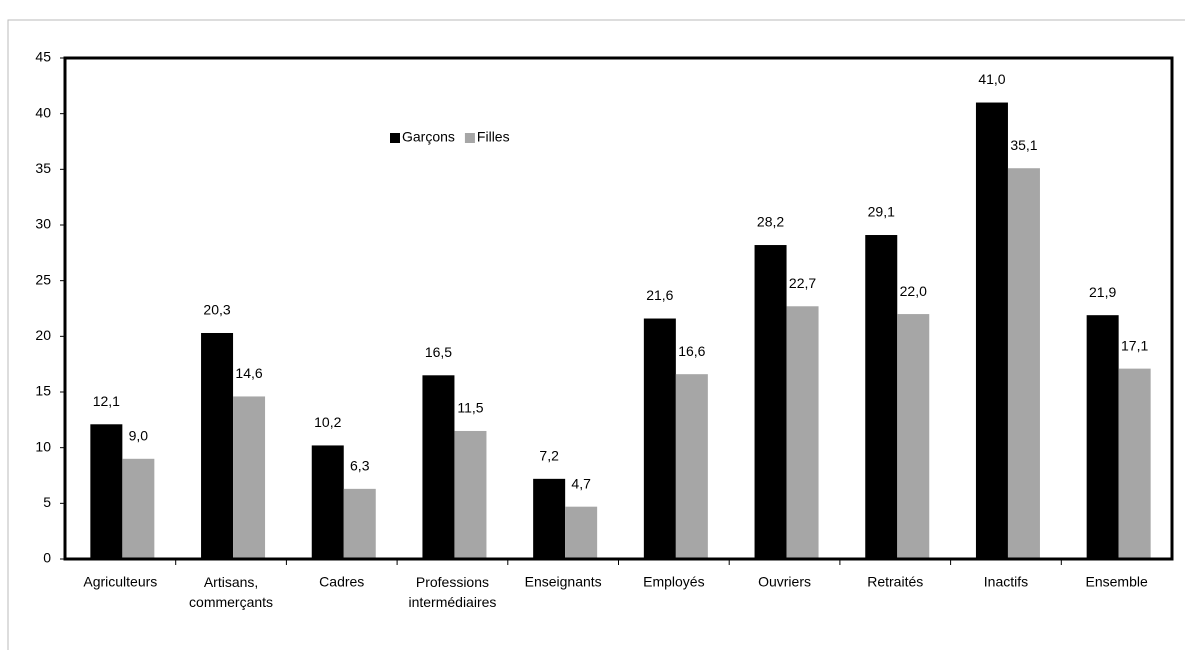  Describe the element at coordinates (1006, 582) in the screenshot. I see `x-tick-label: Inactifs` at that location.